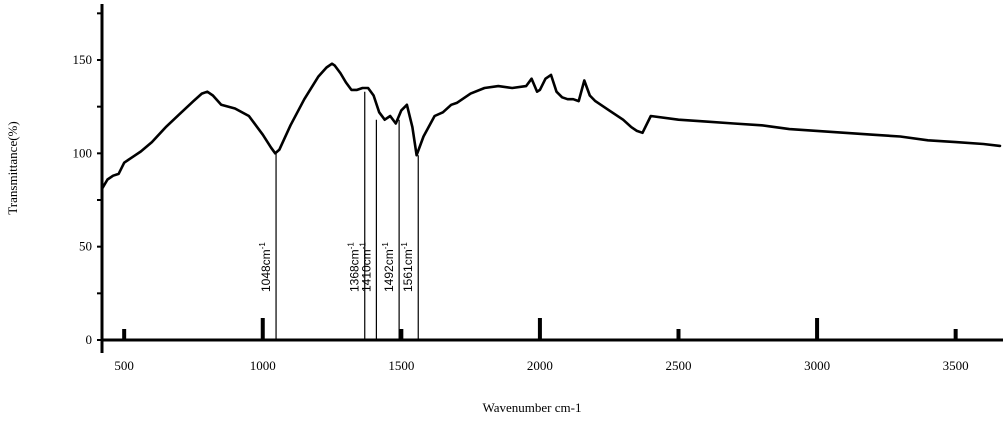  Describe the element at coordinates (407, 267) in the screenshot. I see `peak-label: 1561cm-1` at that location.